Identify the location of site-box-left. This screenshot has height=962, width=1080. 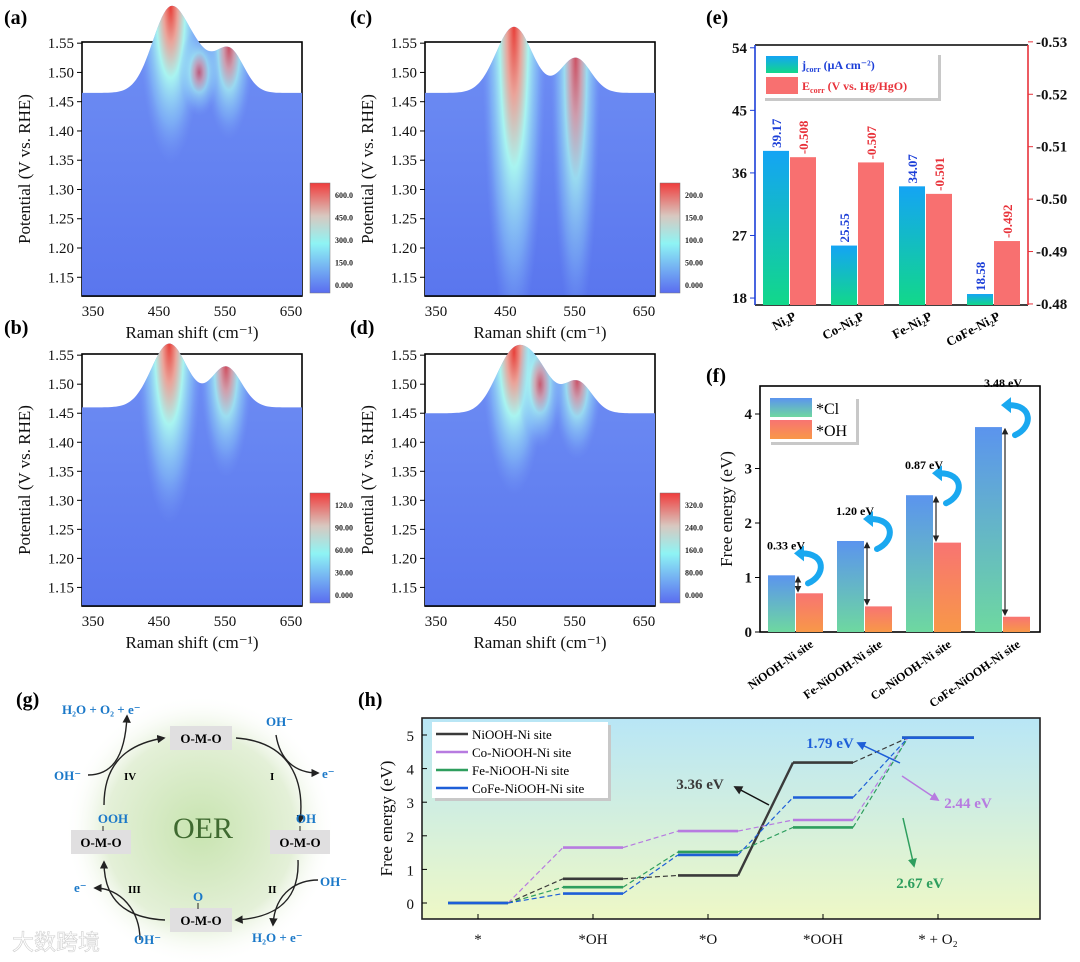
(101, 842).